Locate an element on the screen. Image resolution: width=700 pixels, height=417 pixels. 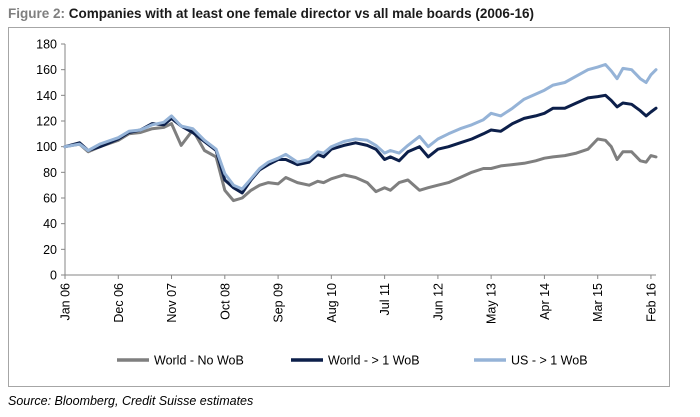
y-tick-label: 100 is located at coordinates (46, 147).